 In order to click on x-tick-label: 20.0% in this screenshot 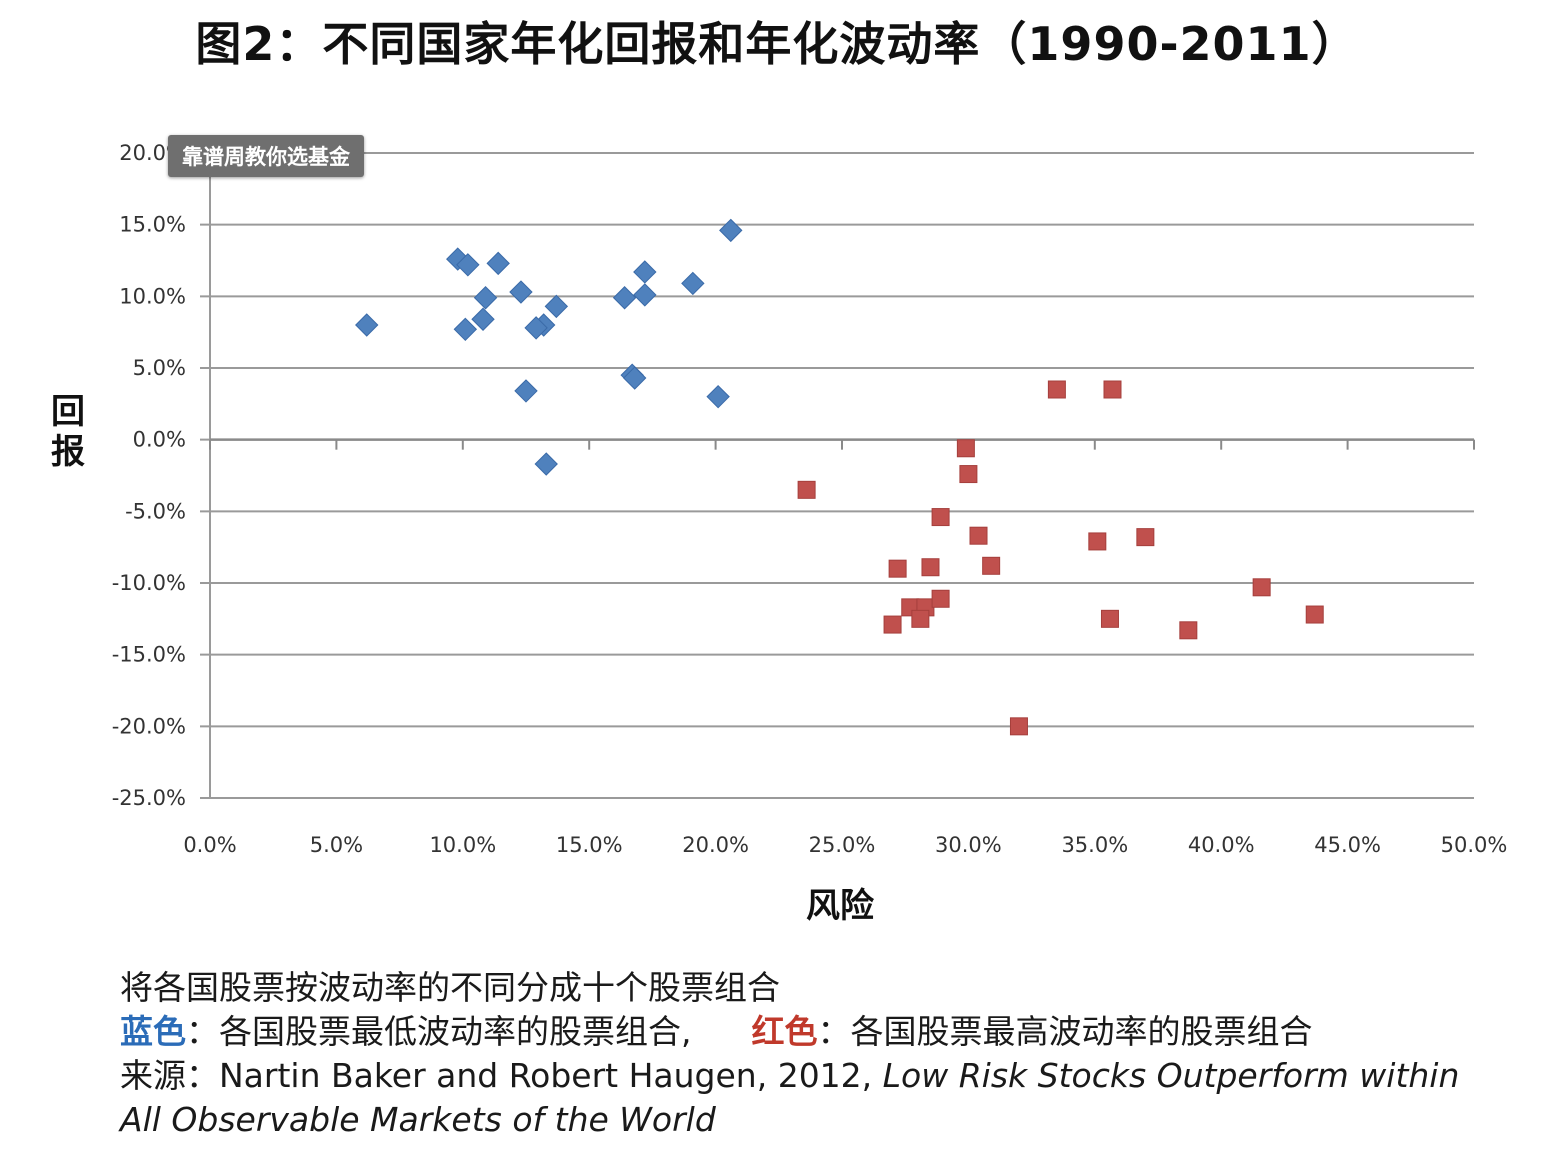, I will do `click(715, 845)`.